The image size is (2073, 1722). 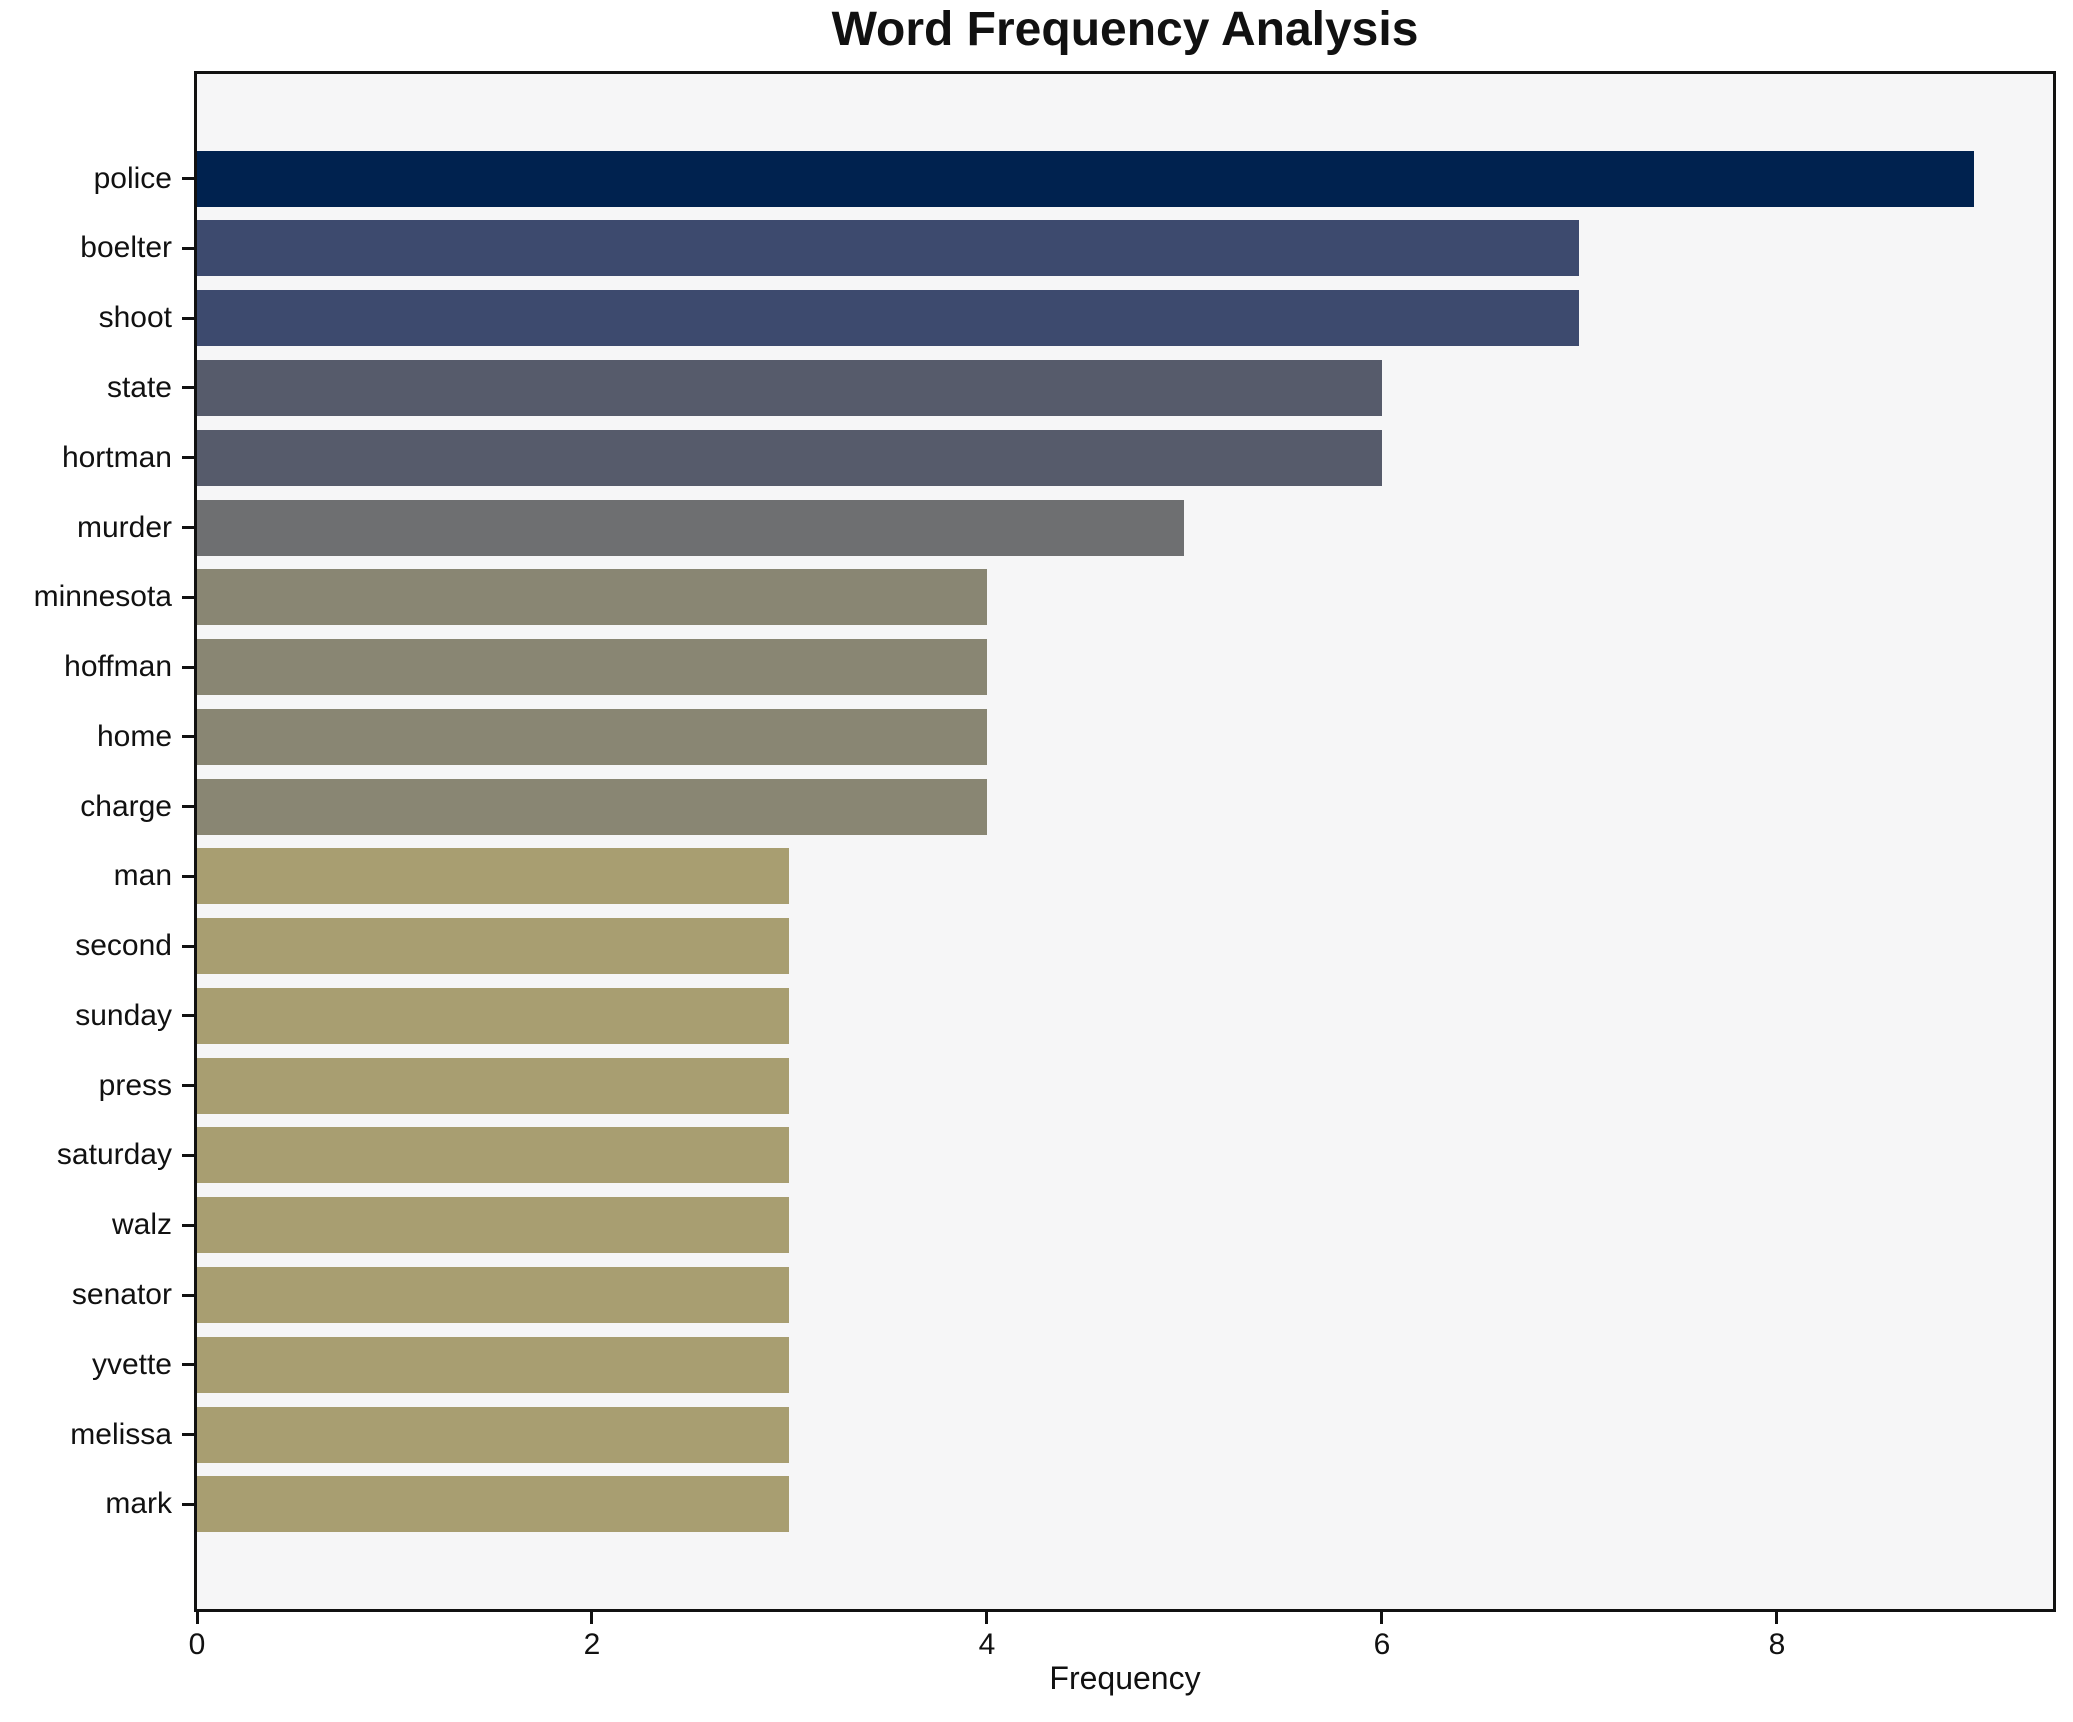 What do you see at coordinates (139, 387) in the screenshot?
I see `y-tick-label-state: state` at bounding box center [139, 387].